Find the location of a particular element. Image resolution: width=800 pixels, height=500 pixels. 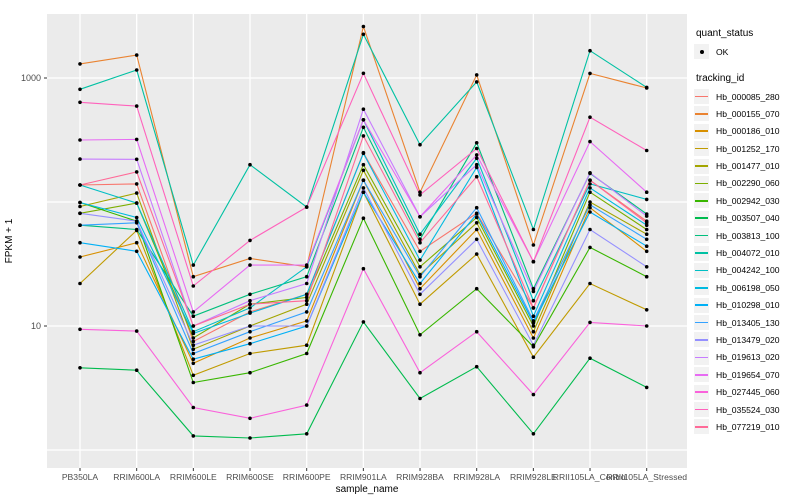

legend-entry-tracking-id: Hb_000155_070 is located at coordinates (746, 114).